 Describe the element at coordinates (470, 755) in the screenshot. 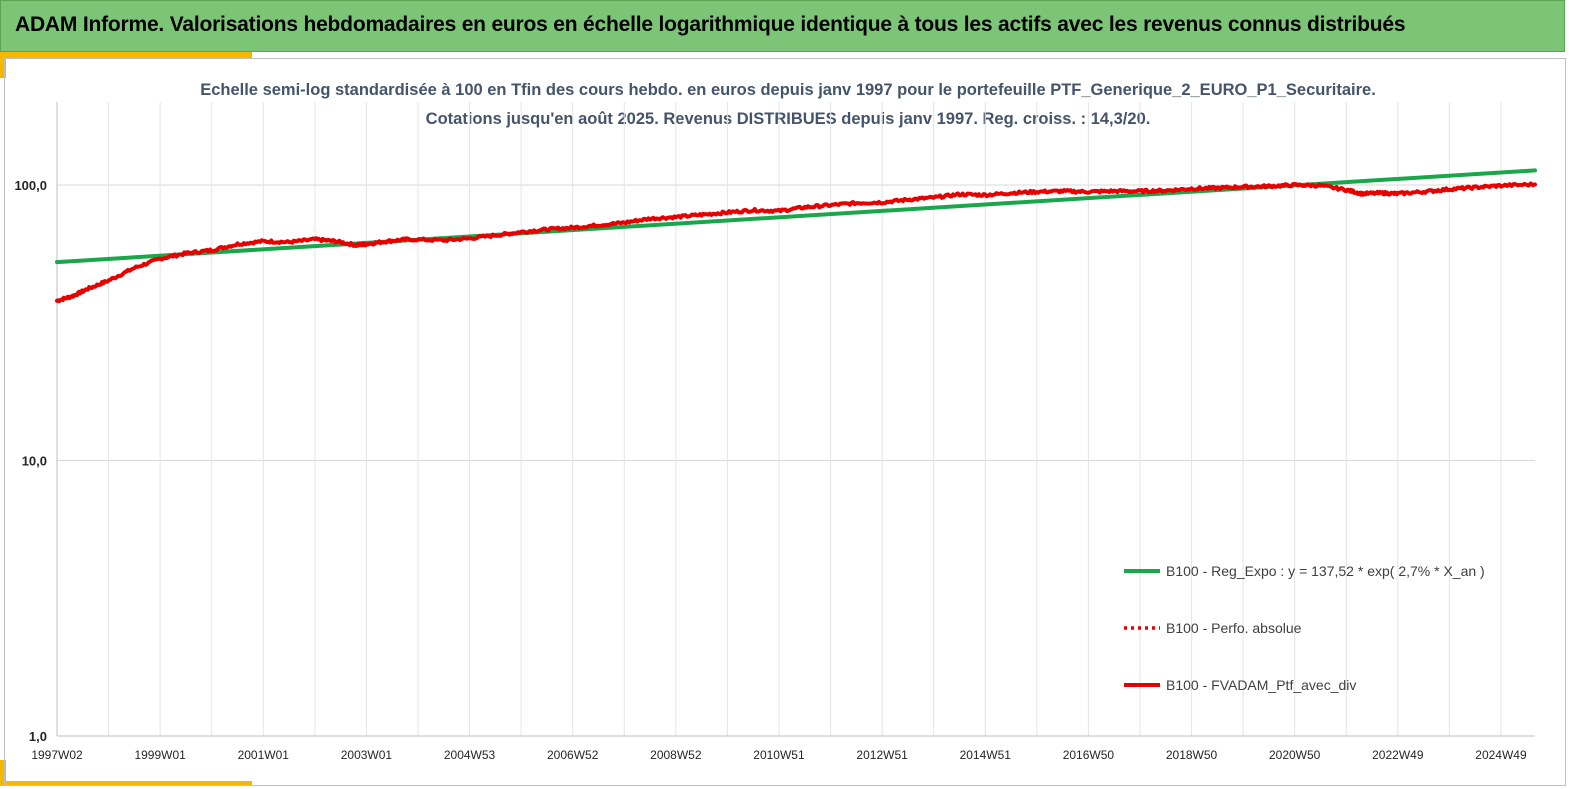

I see `x-tick-label: 2004W53` at that location.